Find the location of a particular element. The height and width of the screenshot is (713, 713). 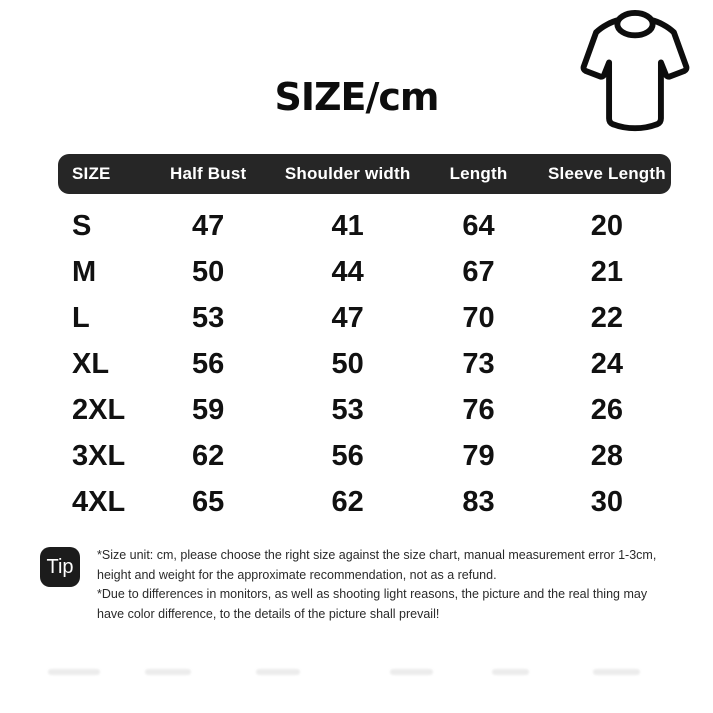

table-row: XL 56 50 73 24 is located at coordinates (364, 364).